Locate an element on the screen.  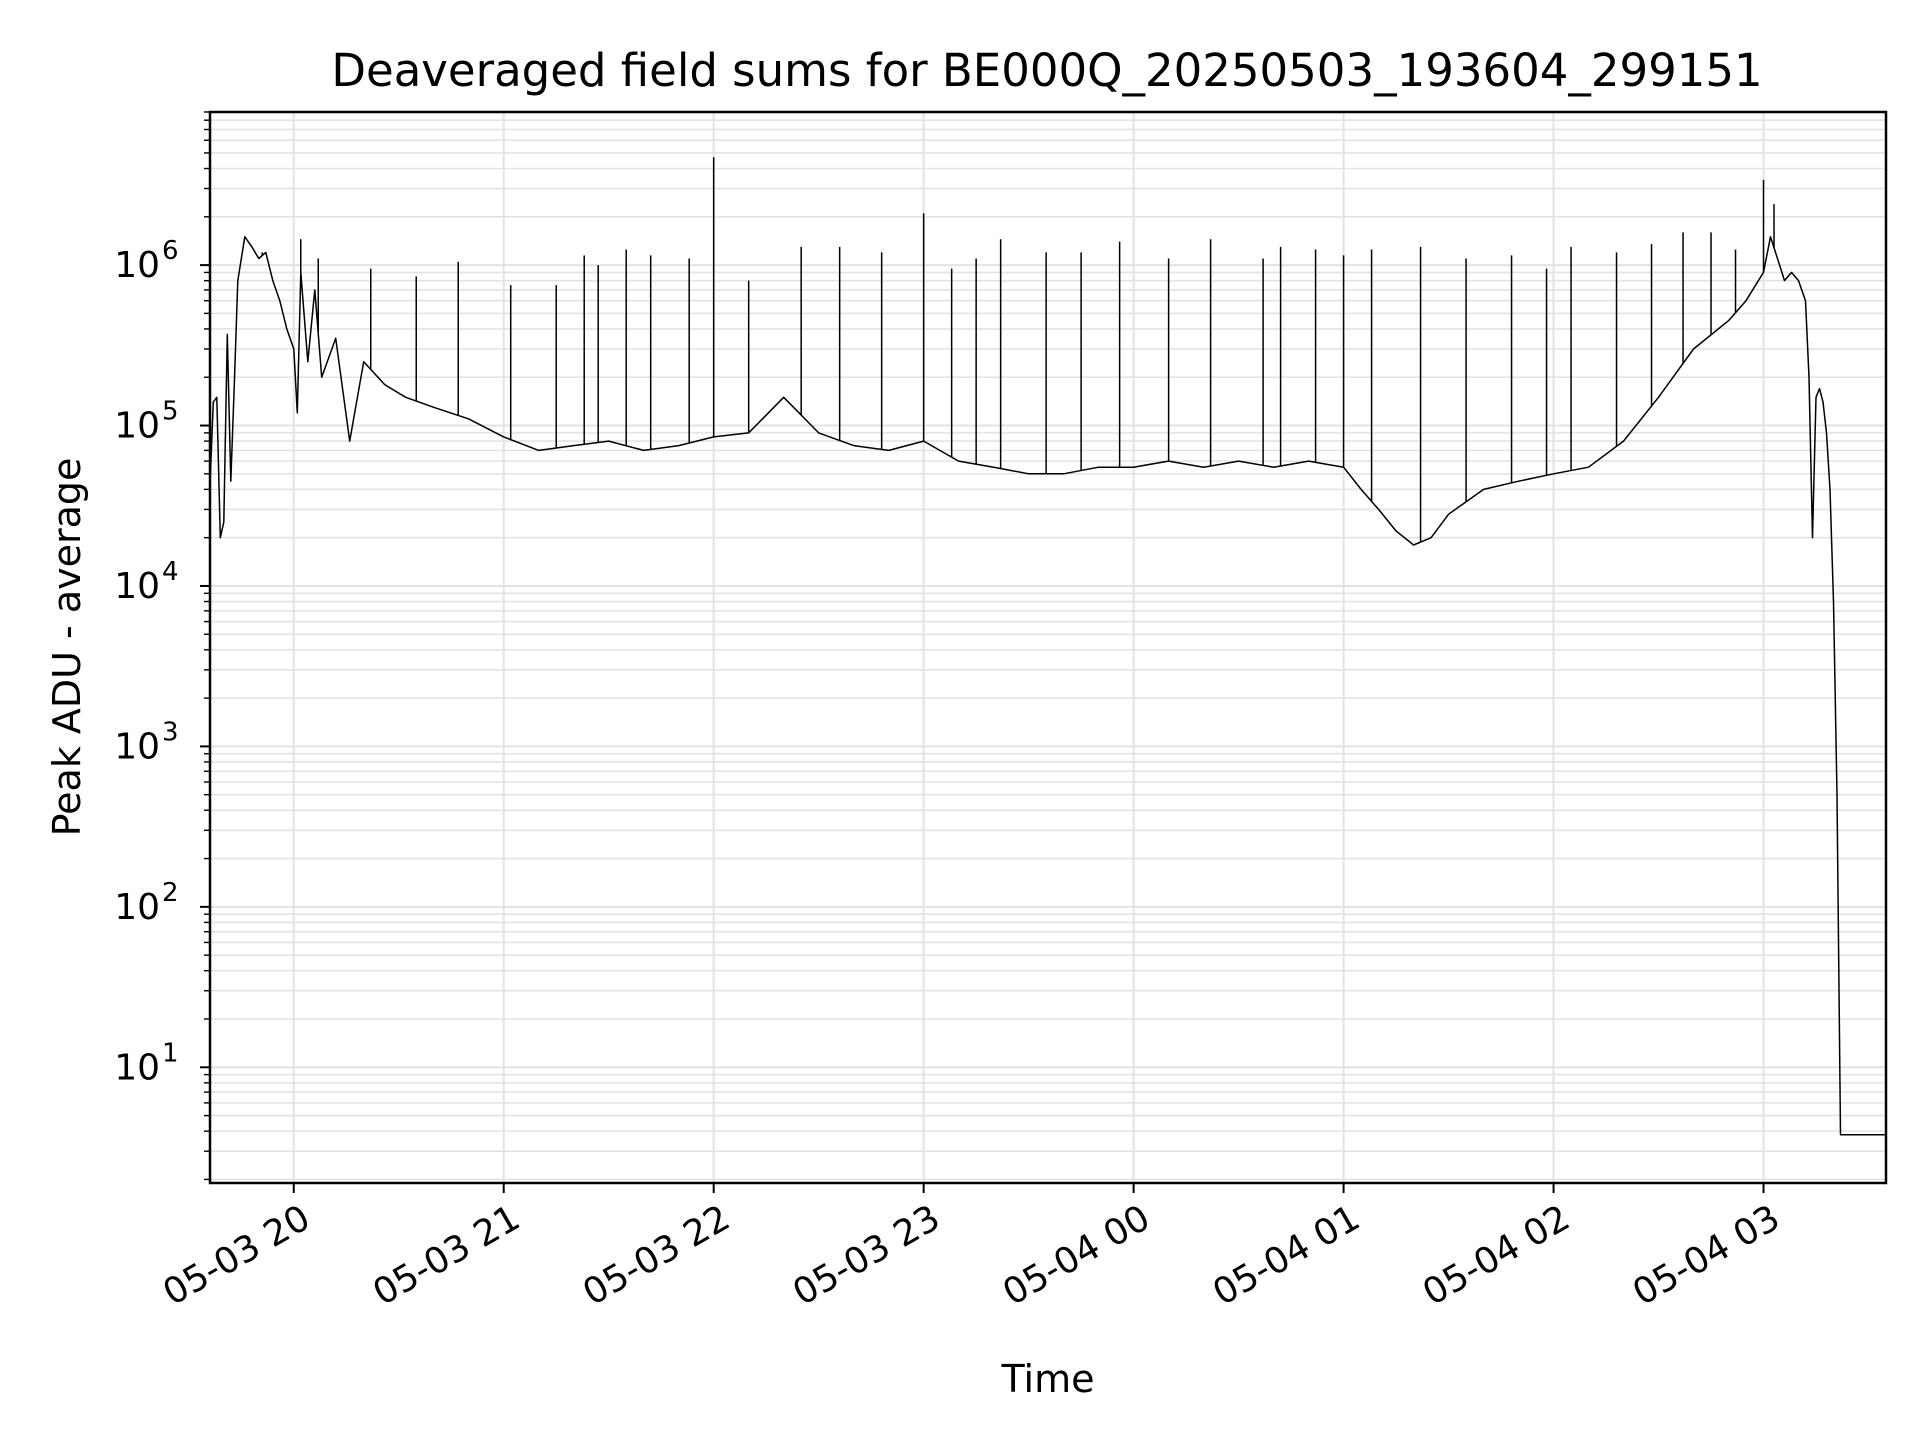
y-tick-label-exponent: 2 is located at coordinates (170, 893).